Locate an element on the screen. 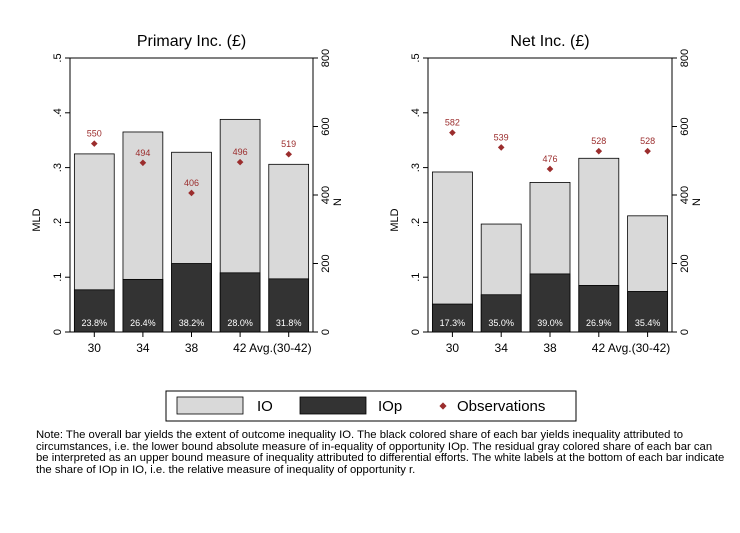 This screenshot has width=740, height=533. share-label: 38.2% is located at coordinates (192, 323).